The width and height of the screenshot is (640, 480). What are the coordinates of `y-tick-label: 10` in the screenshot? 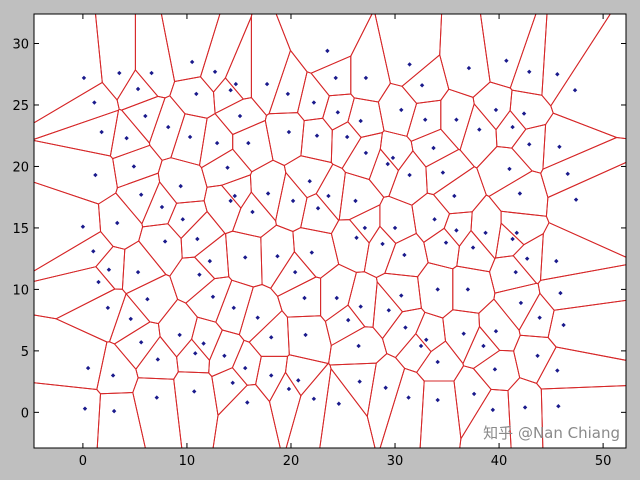 It's located at (20, 290).